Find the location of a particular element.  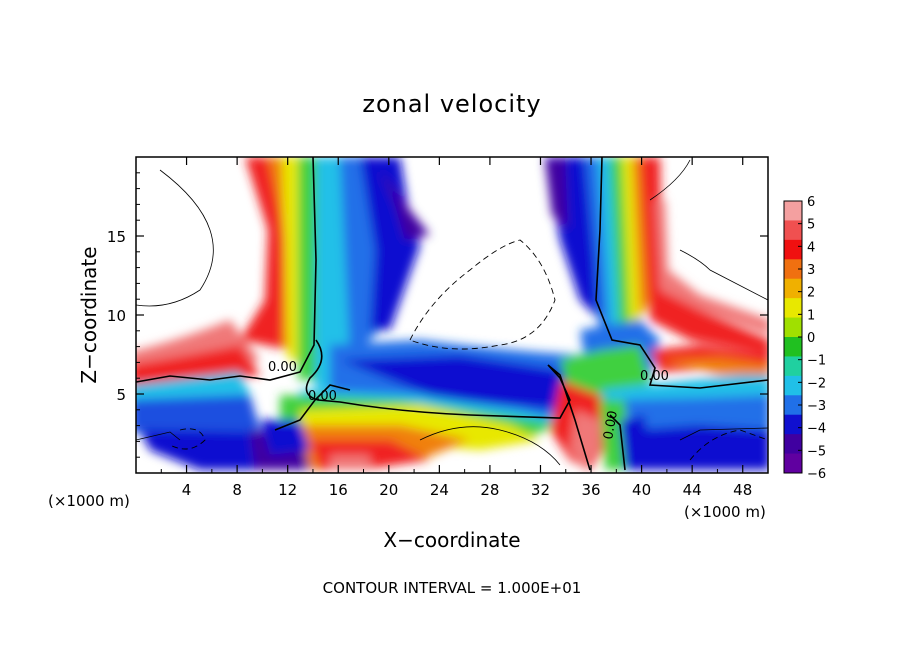

x-tick-label: 24 is located at coordinates (439, 490).